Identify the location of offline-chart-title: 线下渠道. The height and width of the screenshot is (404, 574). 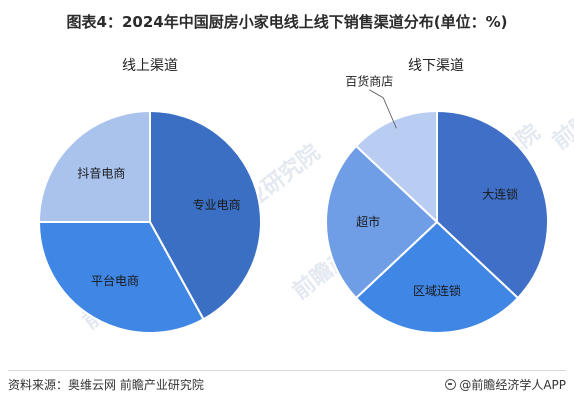
(436, 66).